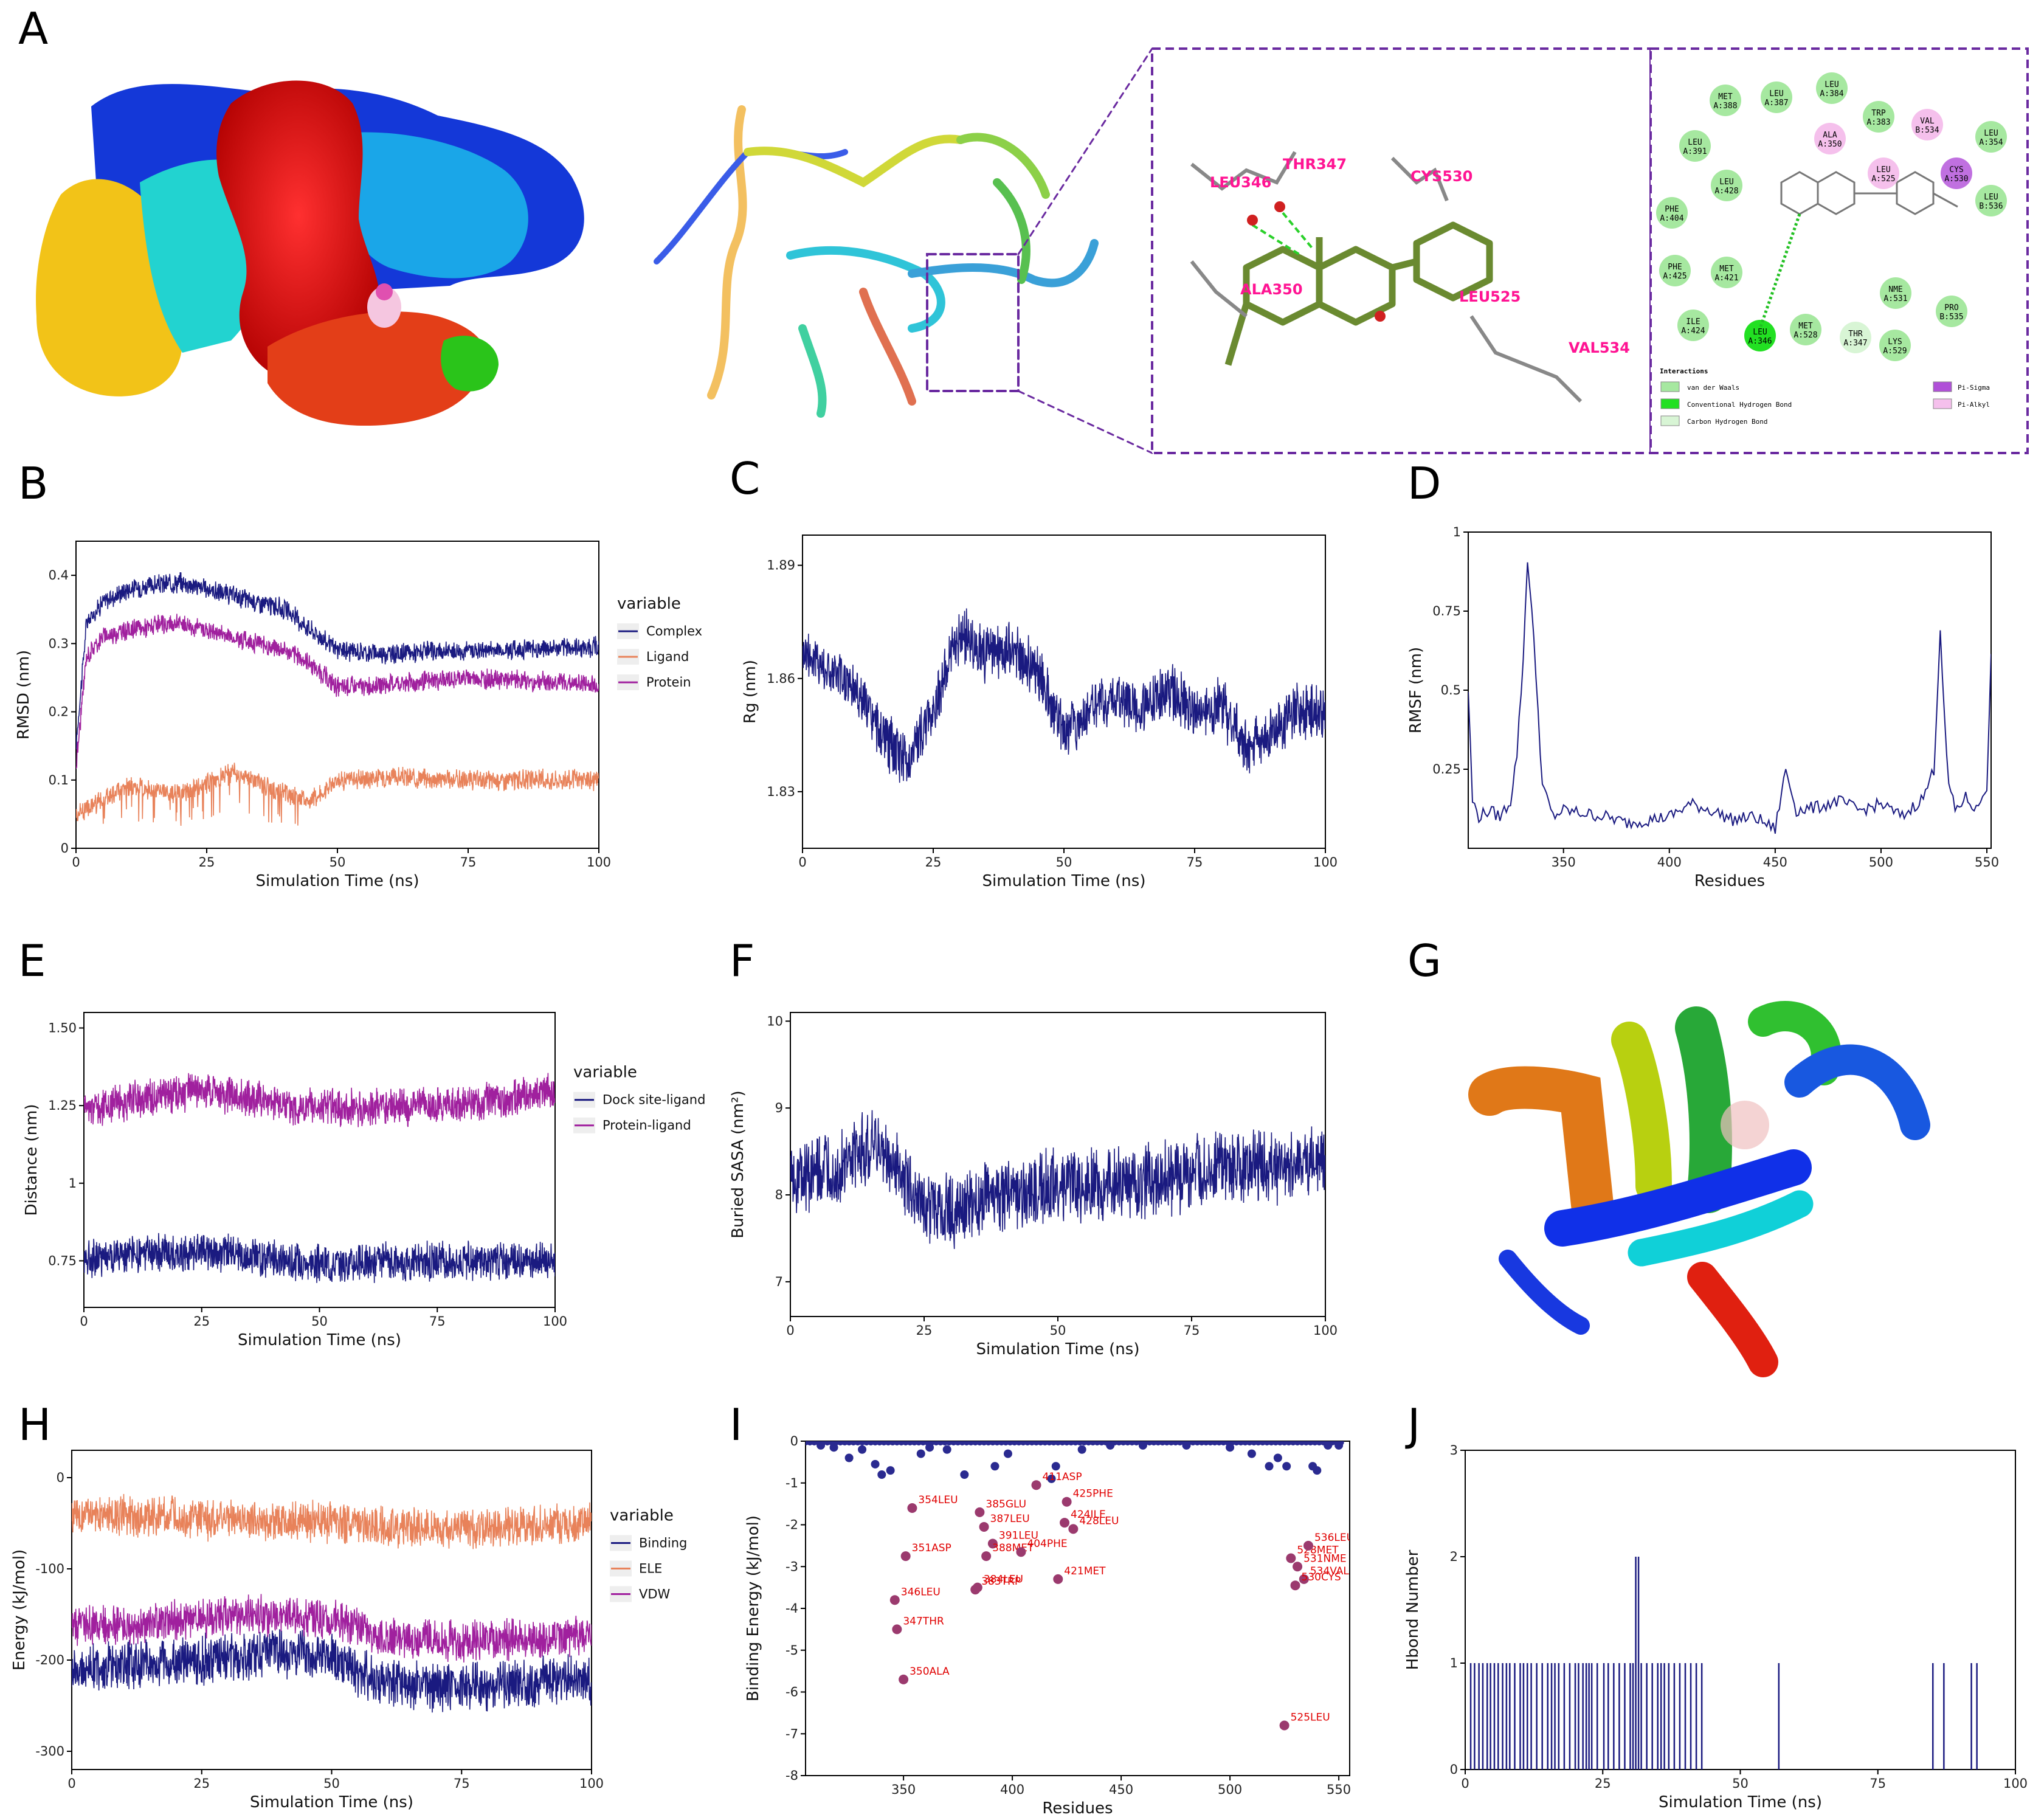 The width and height of the screenshot is (2030, 1820). I want to click on y-tick-label: 0.4, so click(59, 575).